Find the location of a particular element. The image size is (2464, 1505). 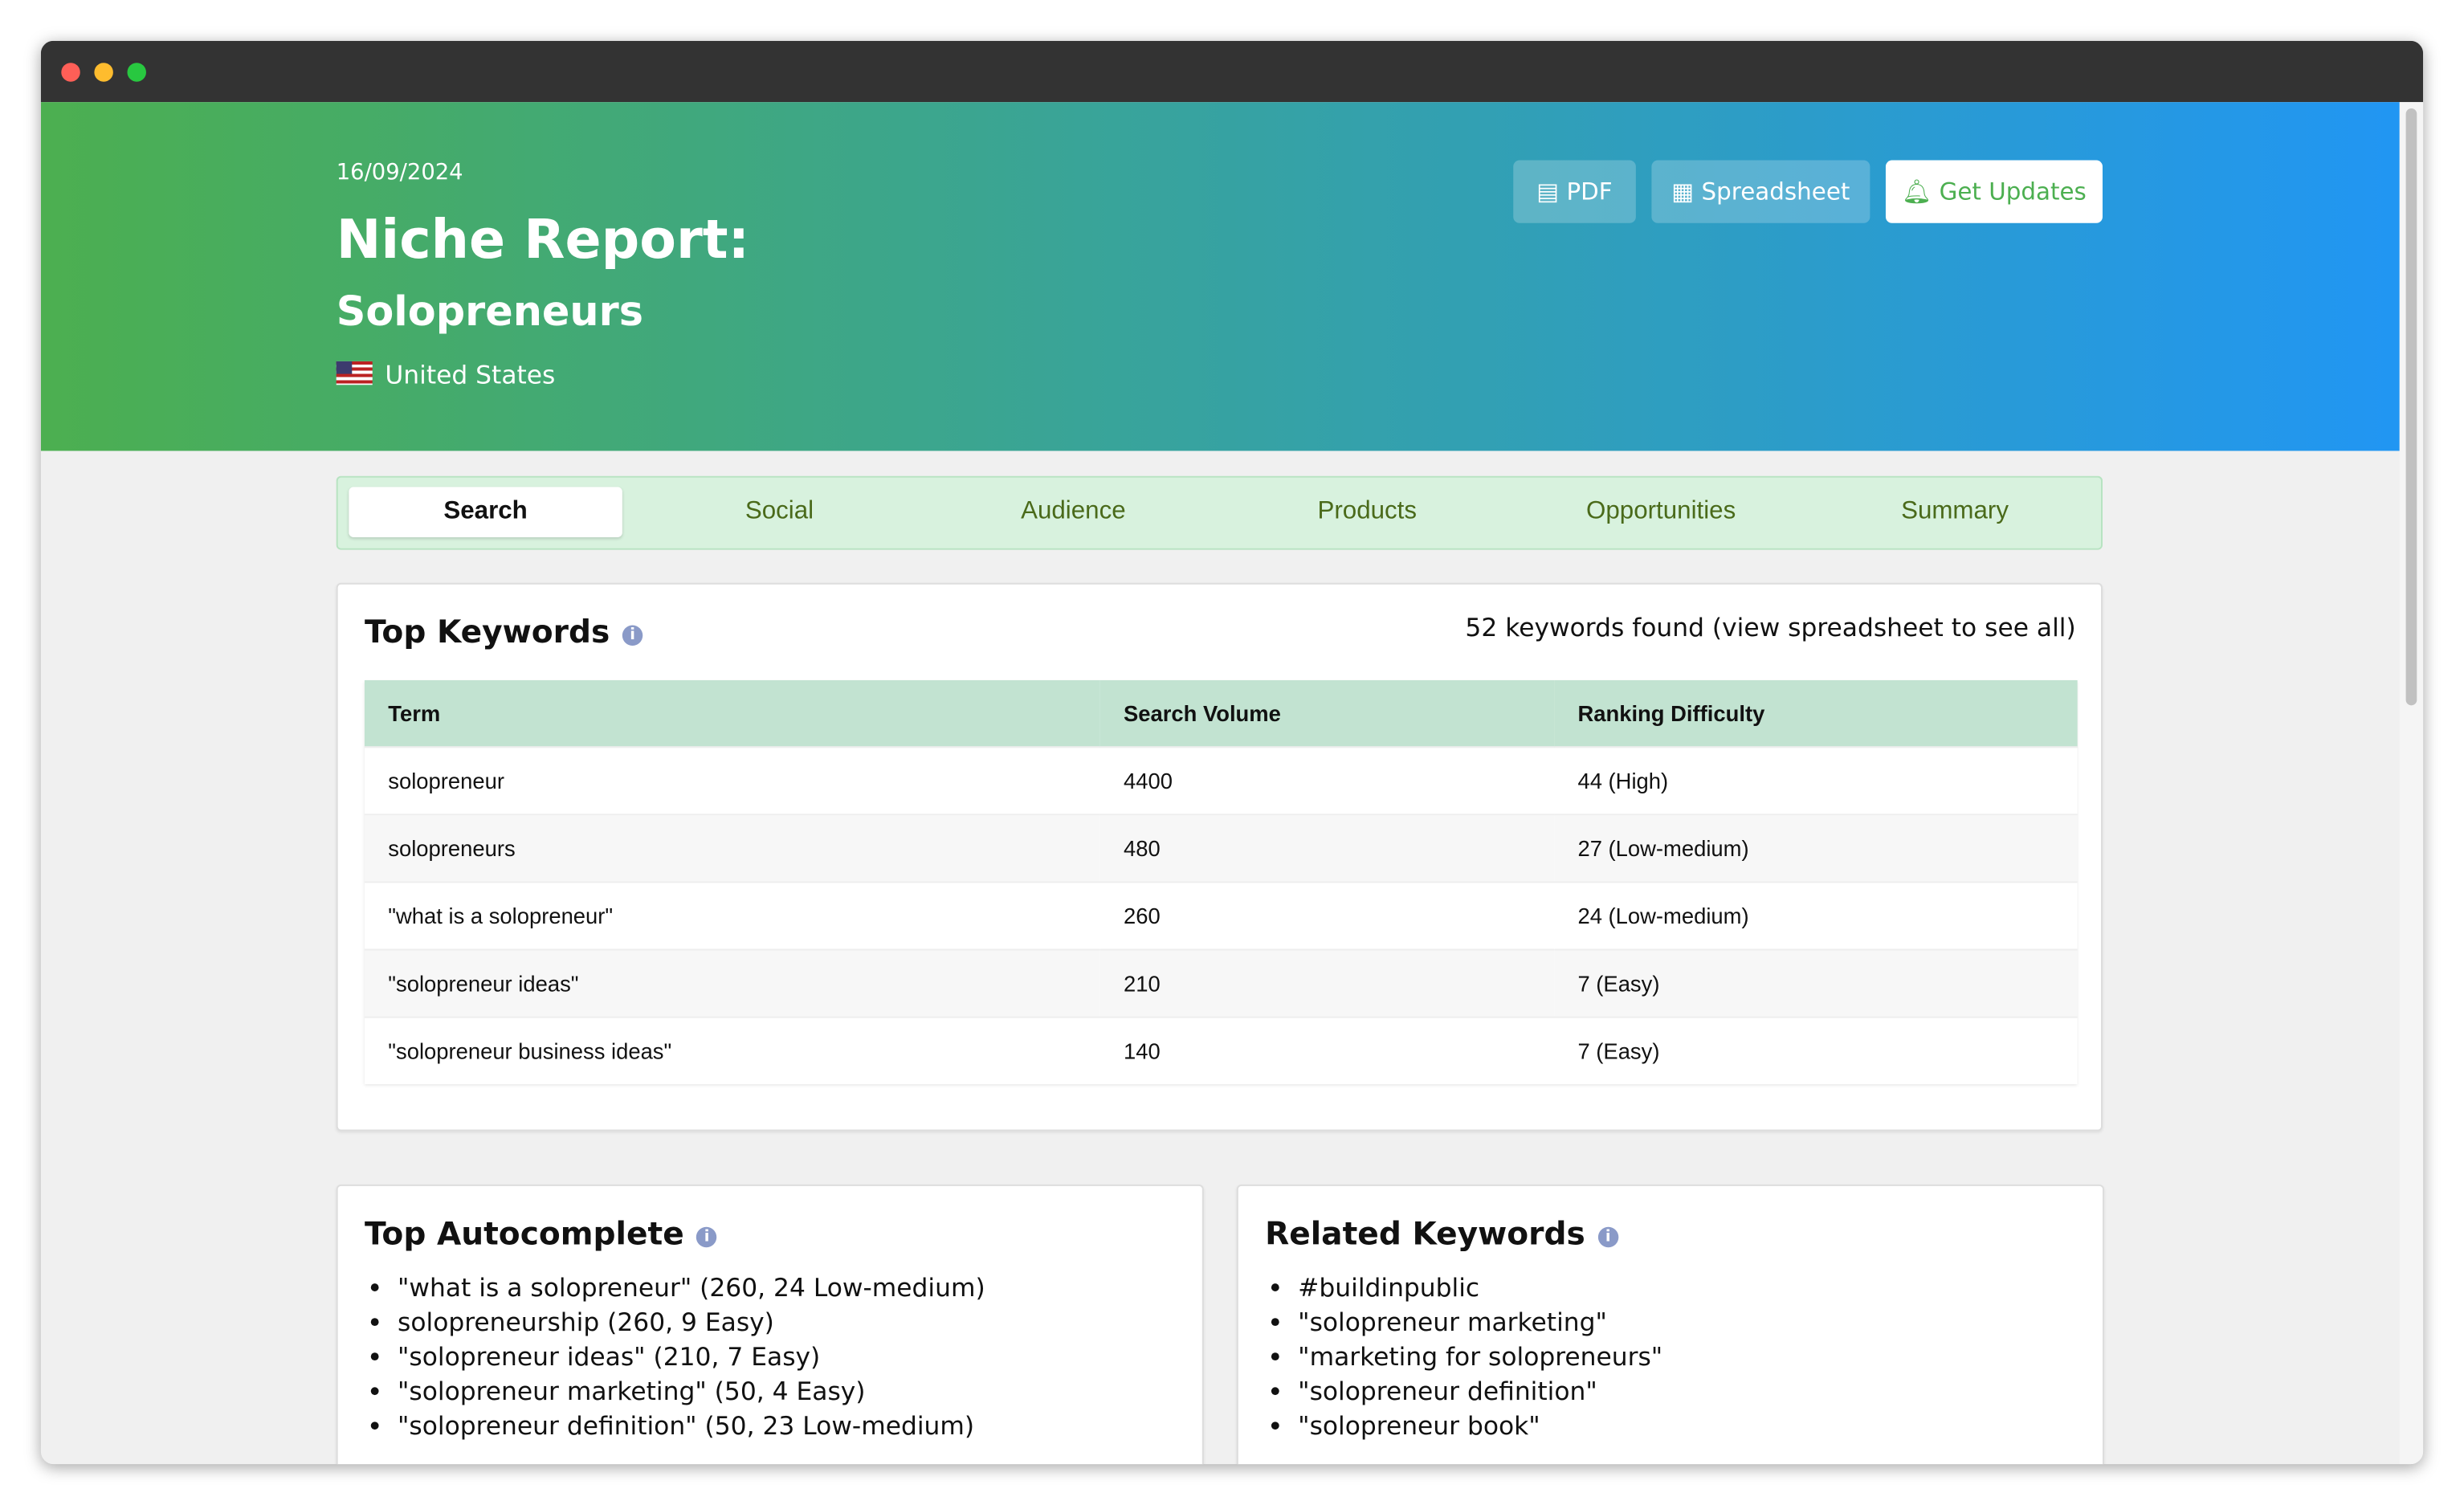

table-cell: 260 is located at coordinates (1327, 915).